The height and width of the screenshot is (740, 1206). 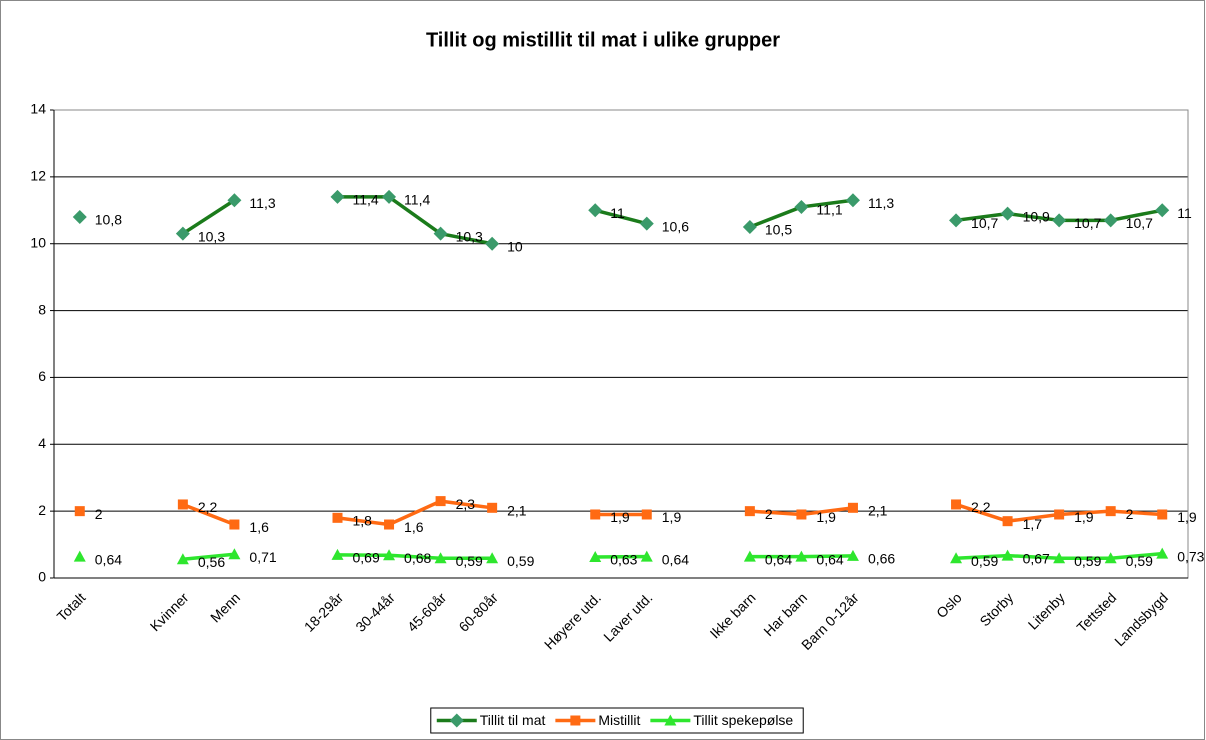 What do you see at coordinates (38, 176) in the screenshot?
I see `y-tick-label: 12` at bounding box center [38, 176].